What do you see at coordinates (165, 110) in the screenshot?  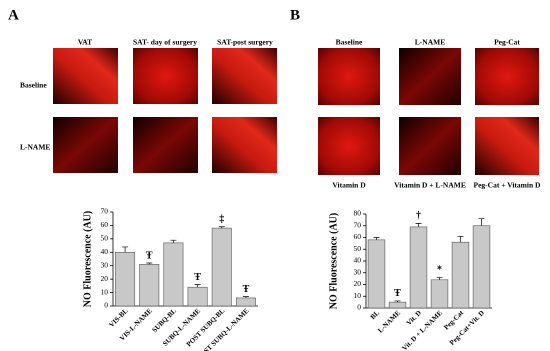 I see `micrographs-a` at bounding box center [165, 110].